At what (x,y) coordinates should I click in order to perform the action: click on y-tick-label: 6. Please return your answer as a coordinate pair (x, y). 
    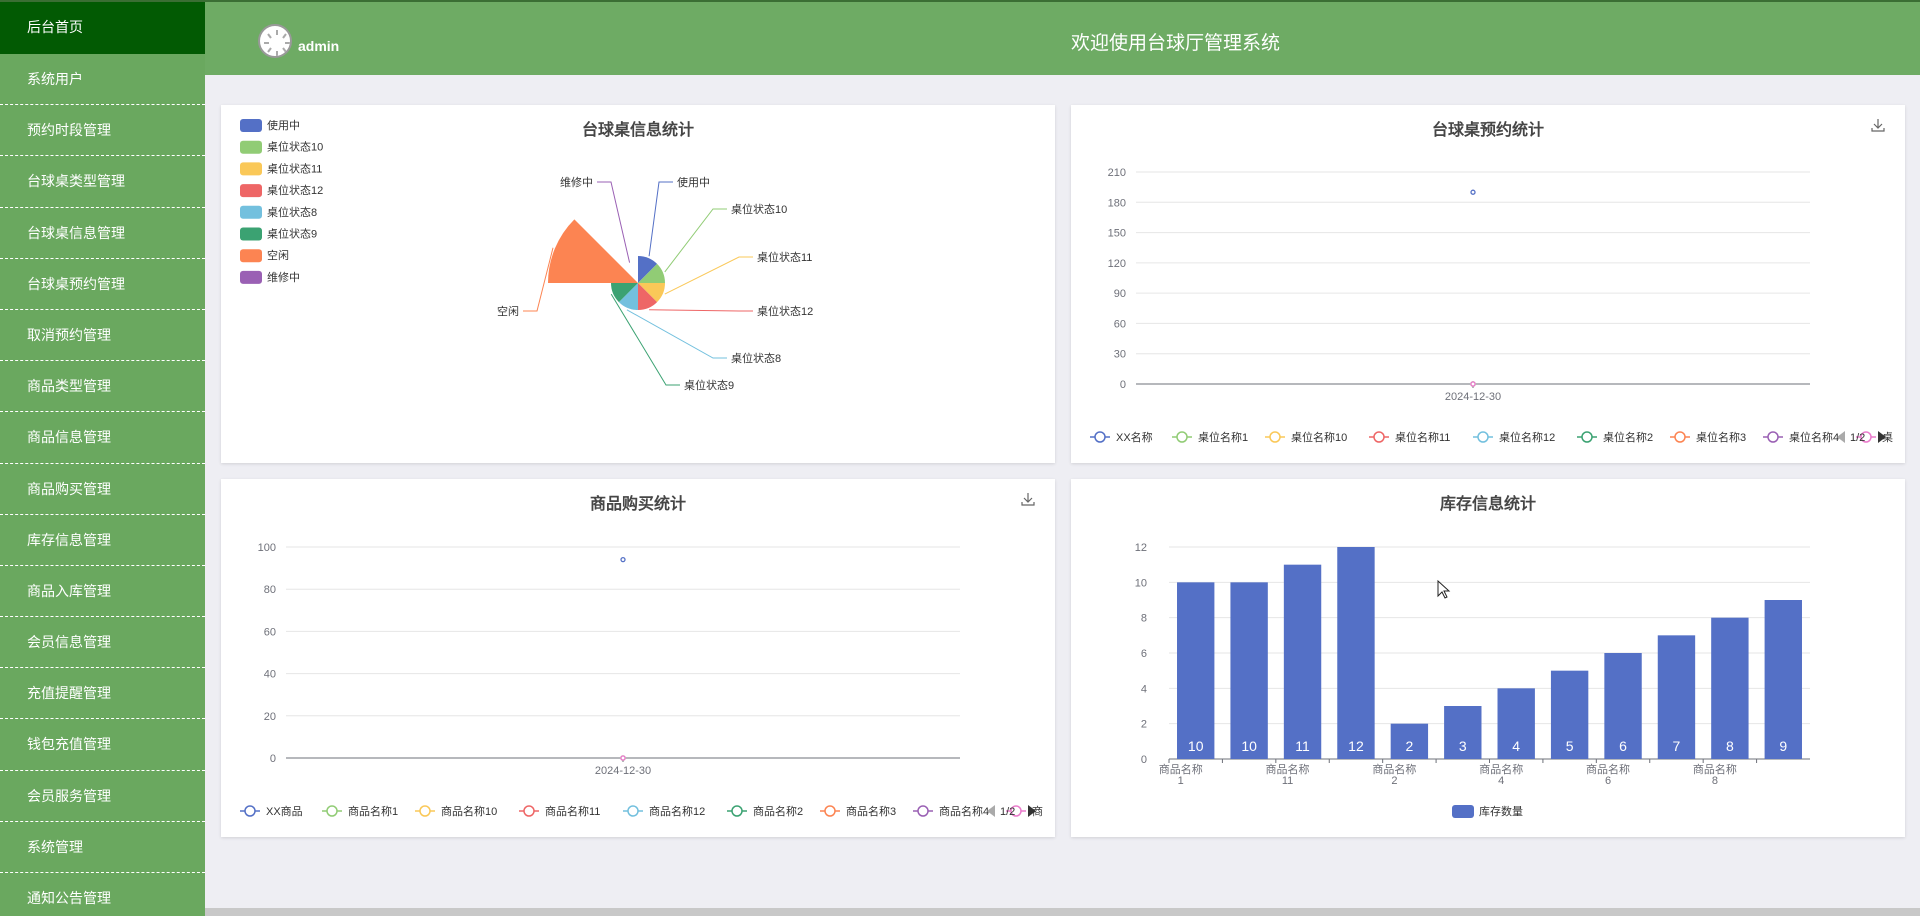
    Looking at the image, I should click on (1144, 654).